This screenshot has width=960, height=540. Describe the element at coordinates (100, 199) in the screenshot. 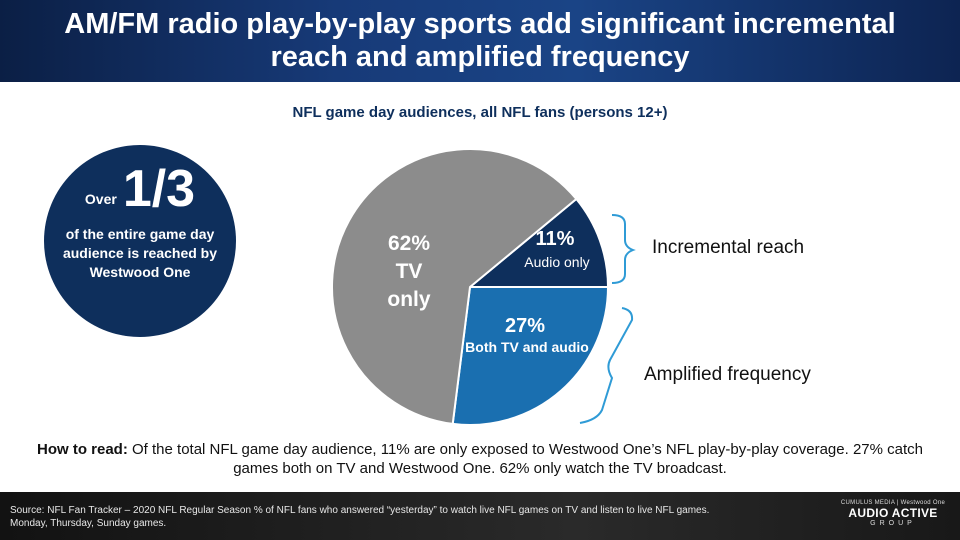

I see `callout-prefix: Over` at that location.